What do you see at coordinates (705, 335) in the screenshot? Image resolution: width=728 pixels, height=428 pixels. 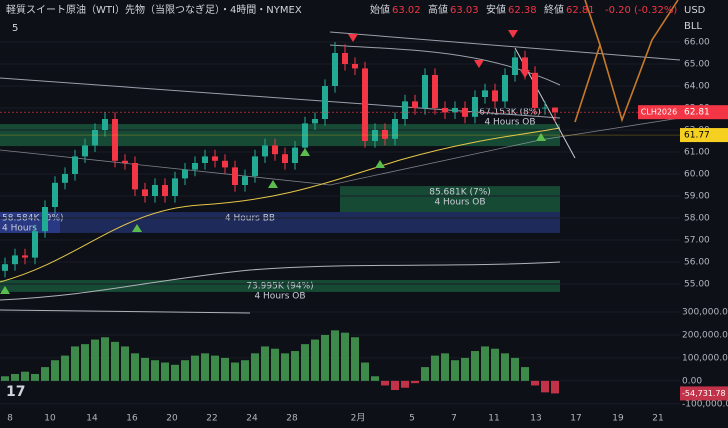 I see `y2-tick-label: 200,000.00` at bounding box center [705, 335].